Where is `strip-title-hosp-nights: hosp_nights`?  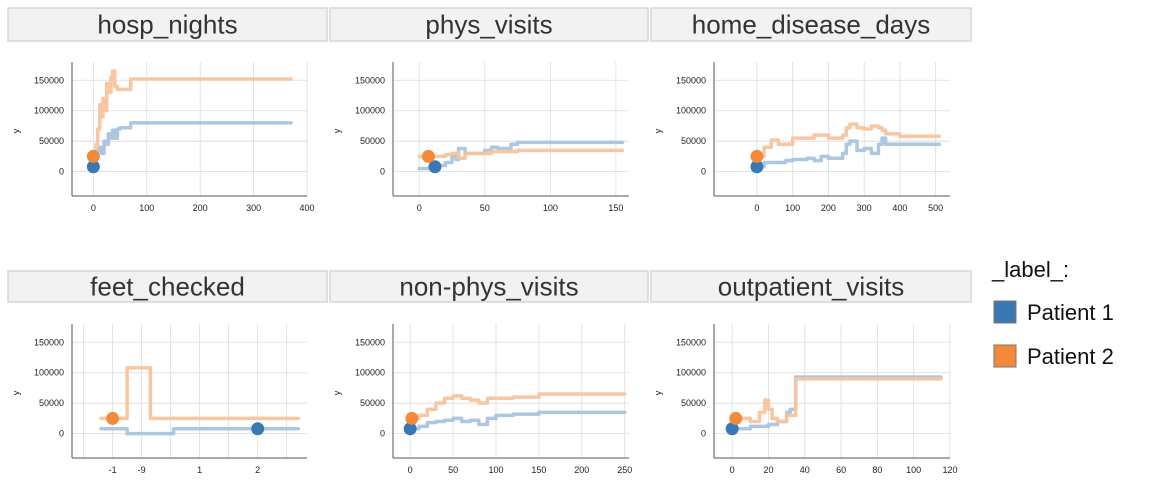
strip-title-hosp-nights: hosp_nights is located at coordinates (167, 25).